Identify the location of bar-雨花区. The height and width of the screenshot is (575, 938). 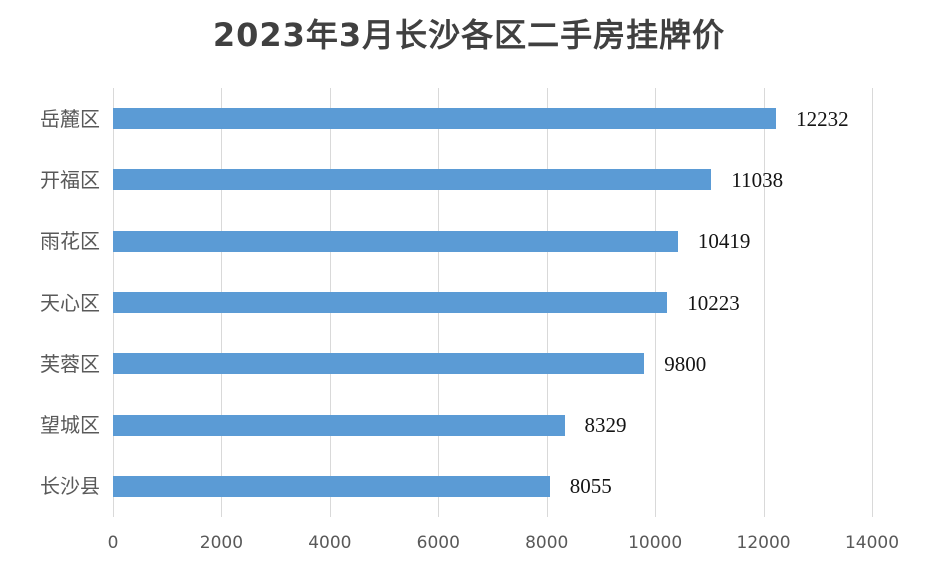
(395, 241).